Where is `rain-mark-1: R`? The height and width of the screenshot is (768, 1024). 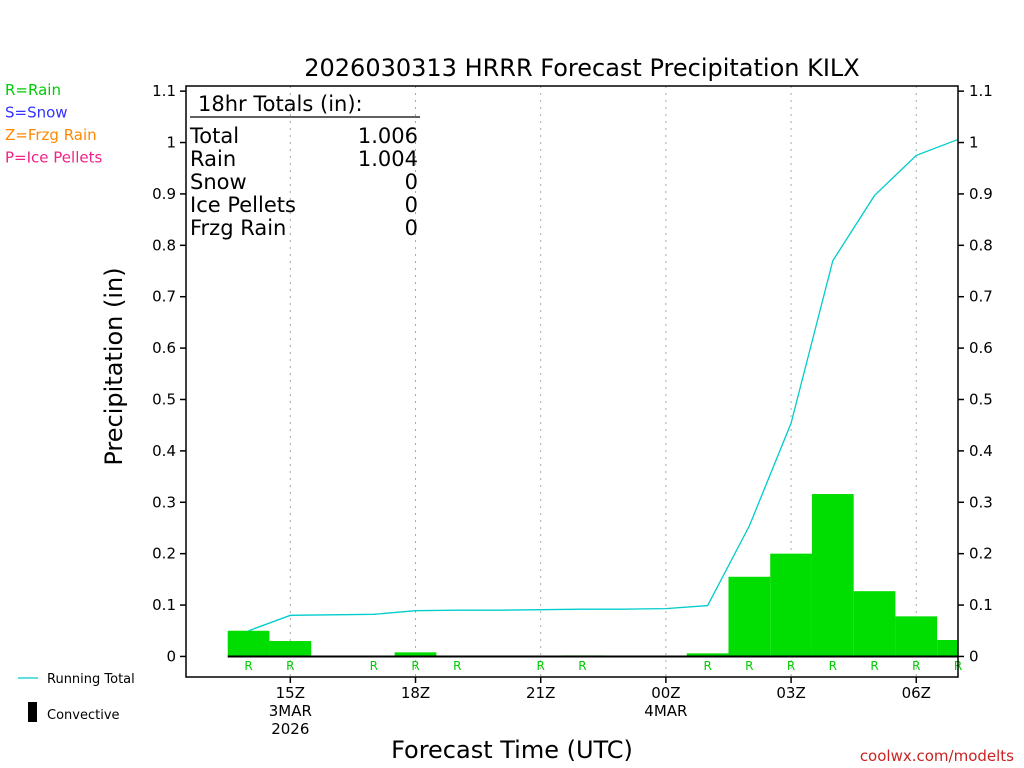
rain-mark-1: R is located at coordinates (248, 666).